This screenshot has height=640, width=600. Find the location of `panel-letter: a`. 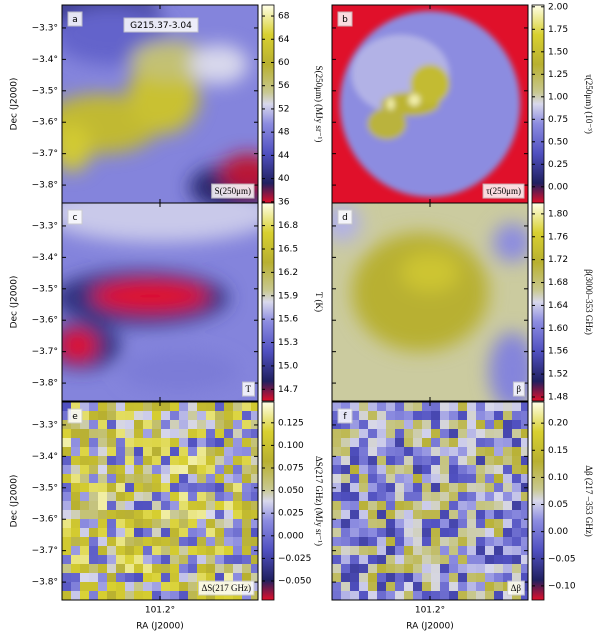

panel-letter: a is located at coordinates (75, 20).